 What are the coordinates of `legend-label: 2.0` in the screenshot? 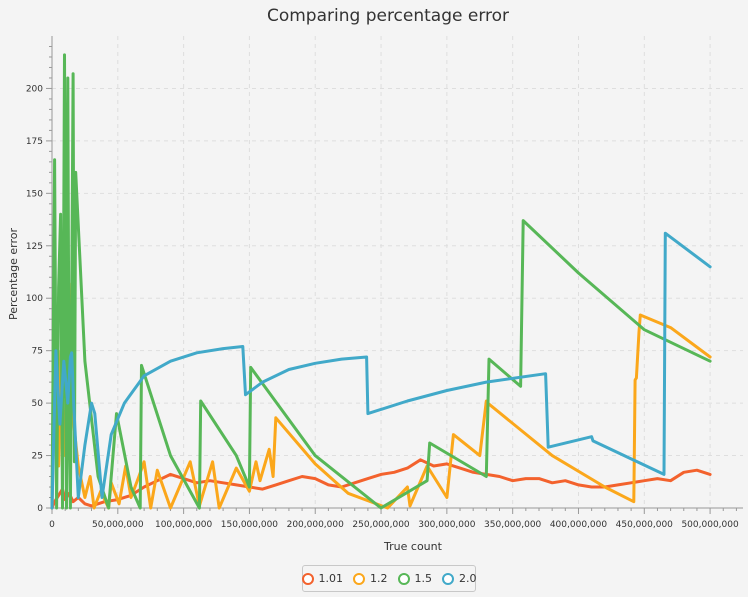 It's located at (468, 578).